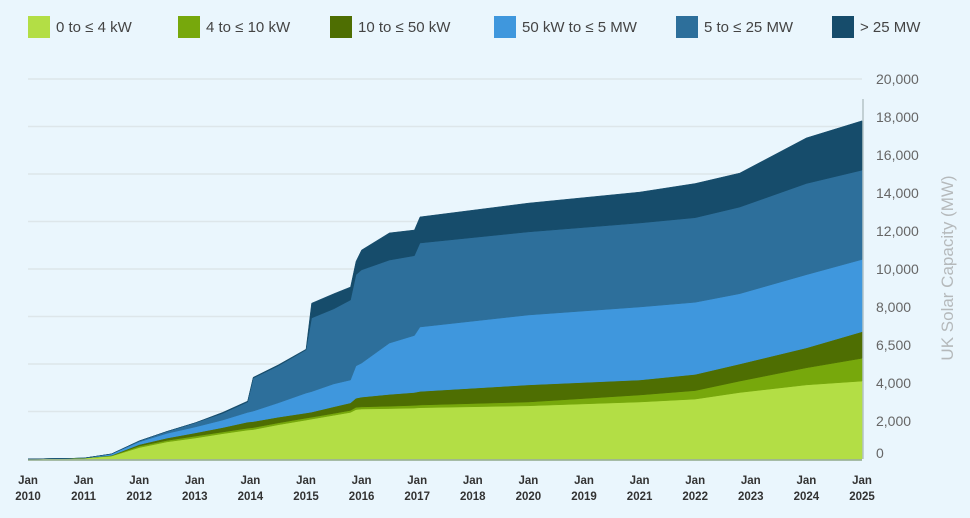 The width and height of the screenshot is (970, 518). What do you see at coordinates (362, 497) in the screenshot?
I see `x-tick-label-year: 2016` at bounding box center [362, 497].